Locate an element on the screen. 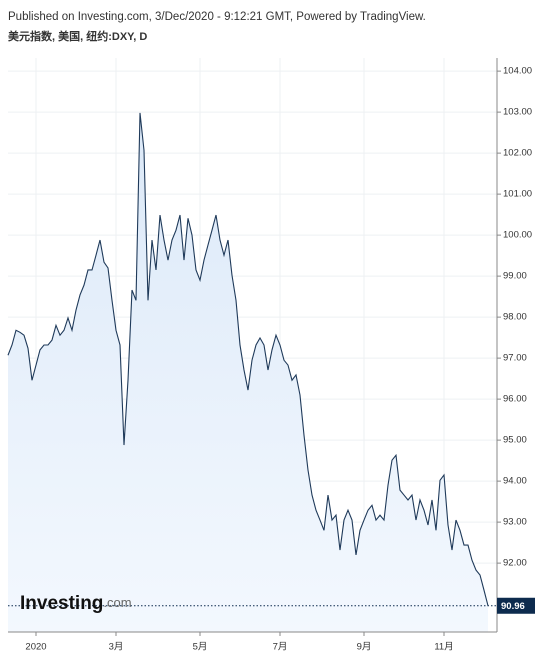  y-tick-label: 97.00 is located at coordinates (515, 358).